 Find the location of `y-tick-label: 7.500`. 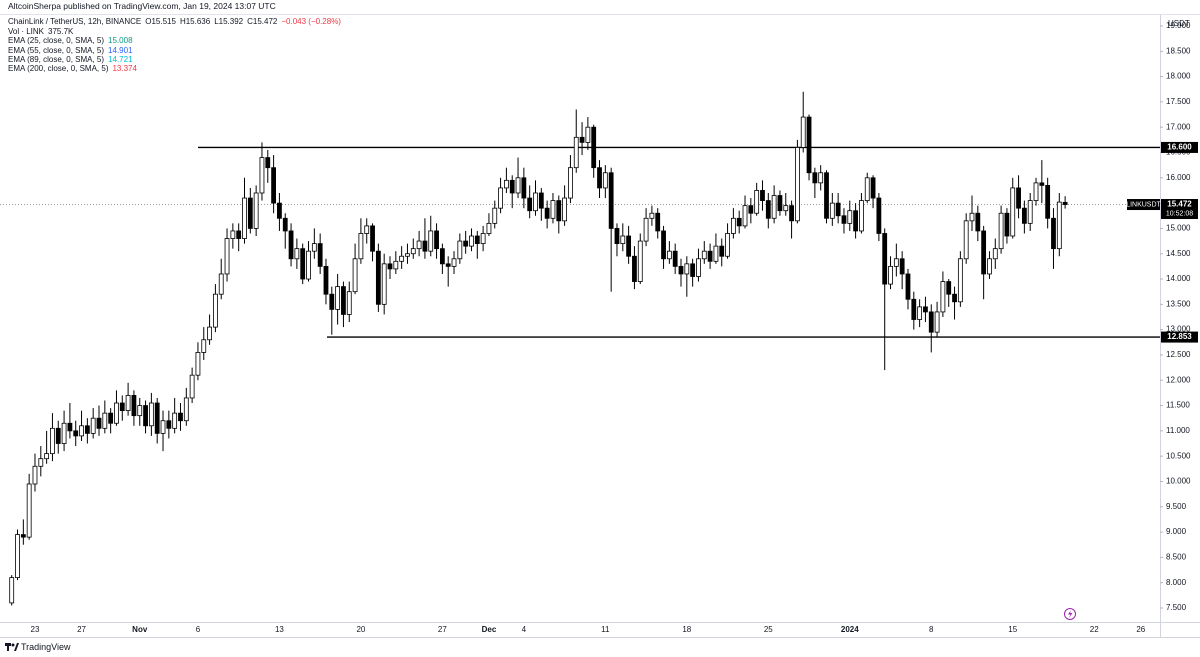

y-tick-label: 7.500 is located at coordinates (1176, 607).